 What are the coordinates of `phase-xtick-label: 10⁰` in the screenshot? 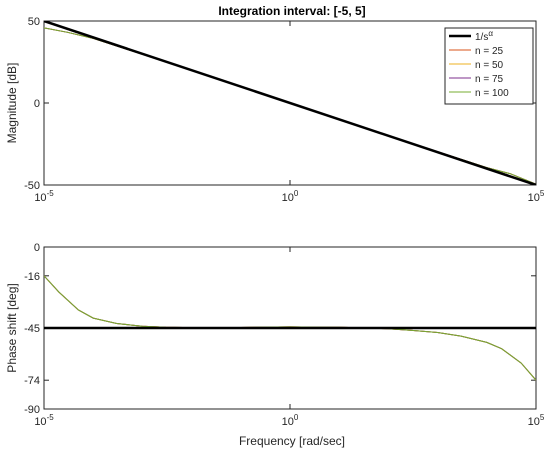 It's located at (290, 420).